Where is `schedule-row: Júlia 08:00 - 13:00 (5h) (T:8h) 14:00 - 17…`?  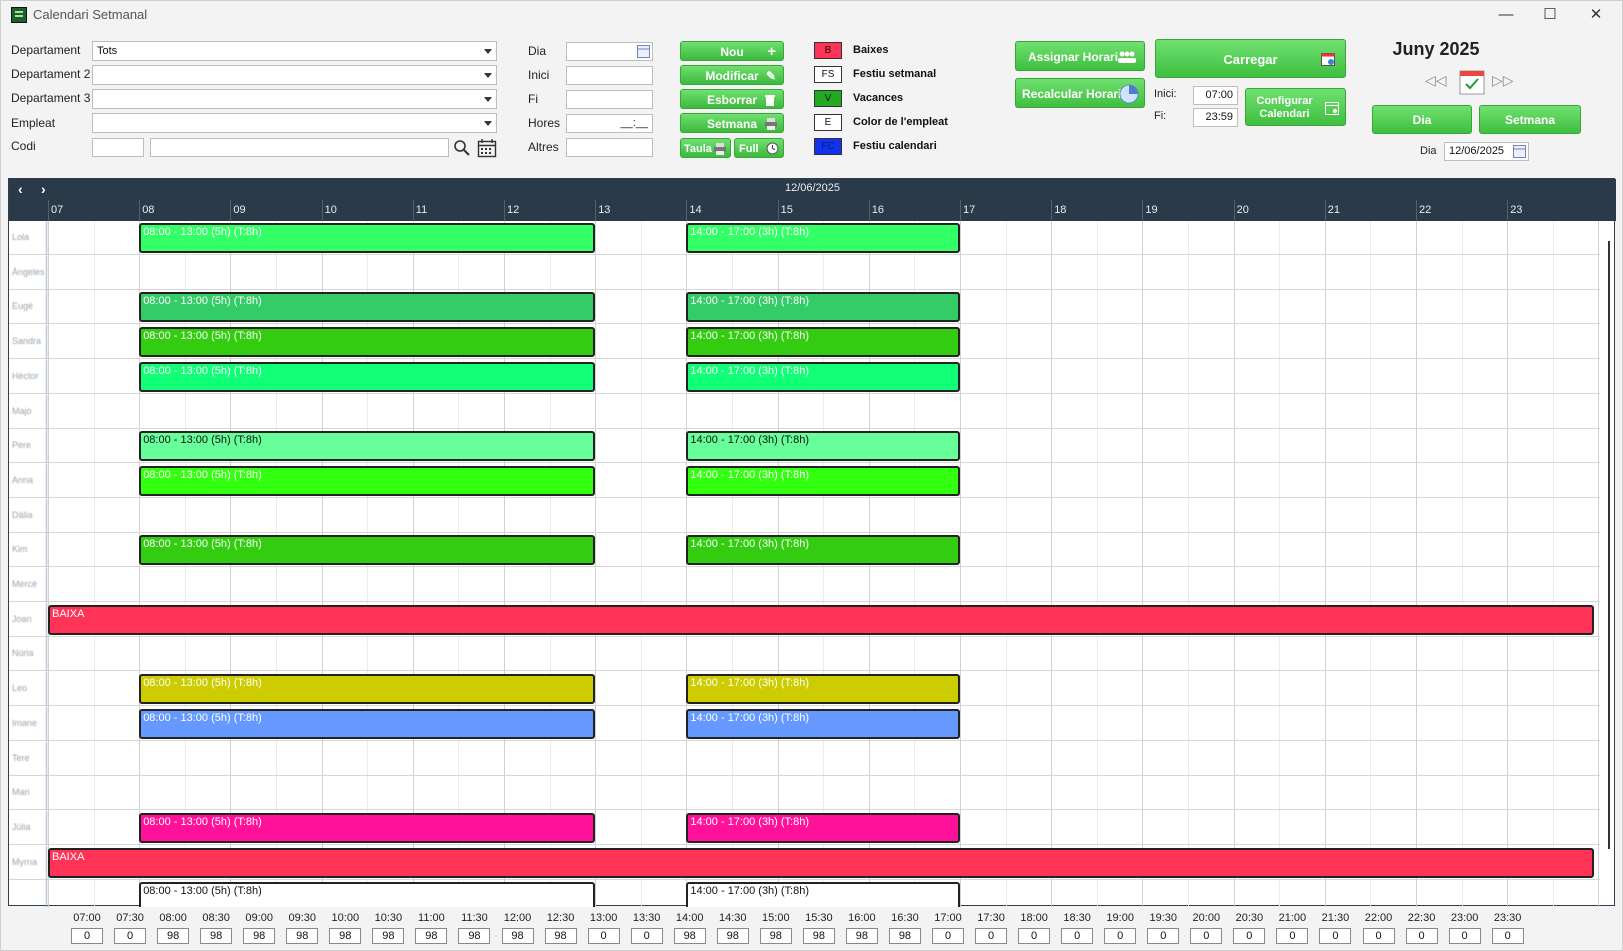 schedule-row: Júlia 08:00 - 13:00 (5h) (T:8h) 14:00 - 17… is located at coordinates (804, 827).